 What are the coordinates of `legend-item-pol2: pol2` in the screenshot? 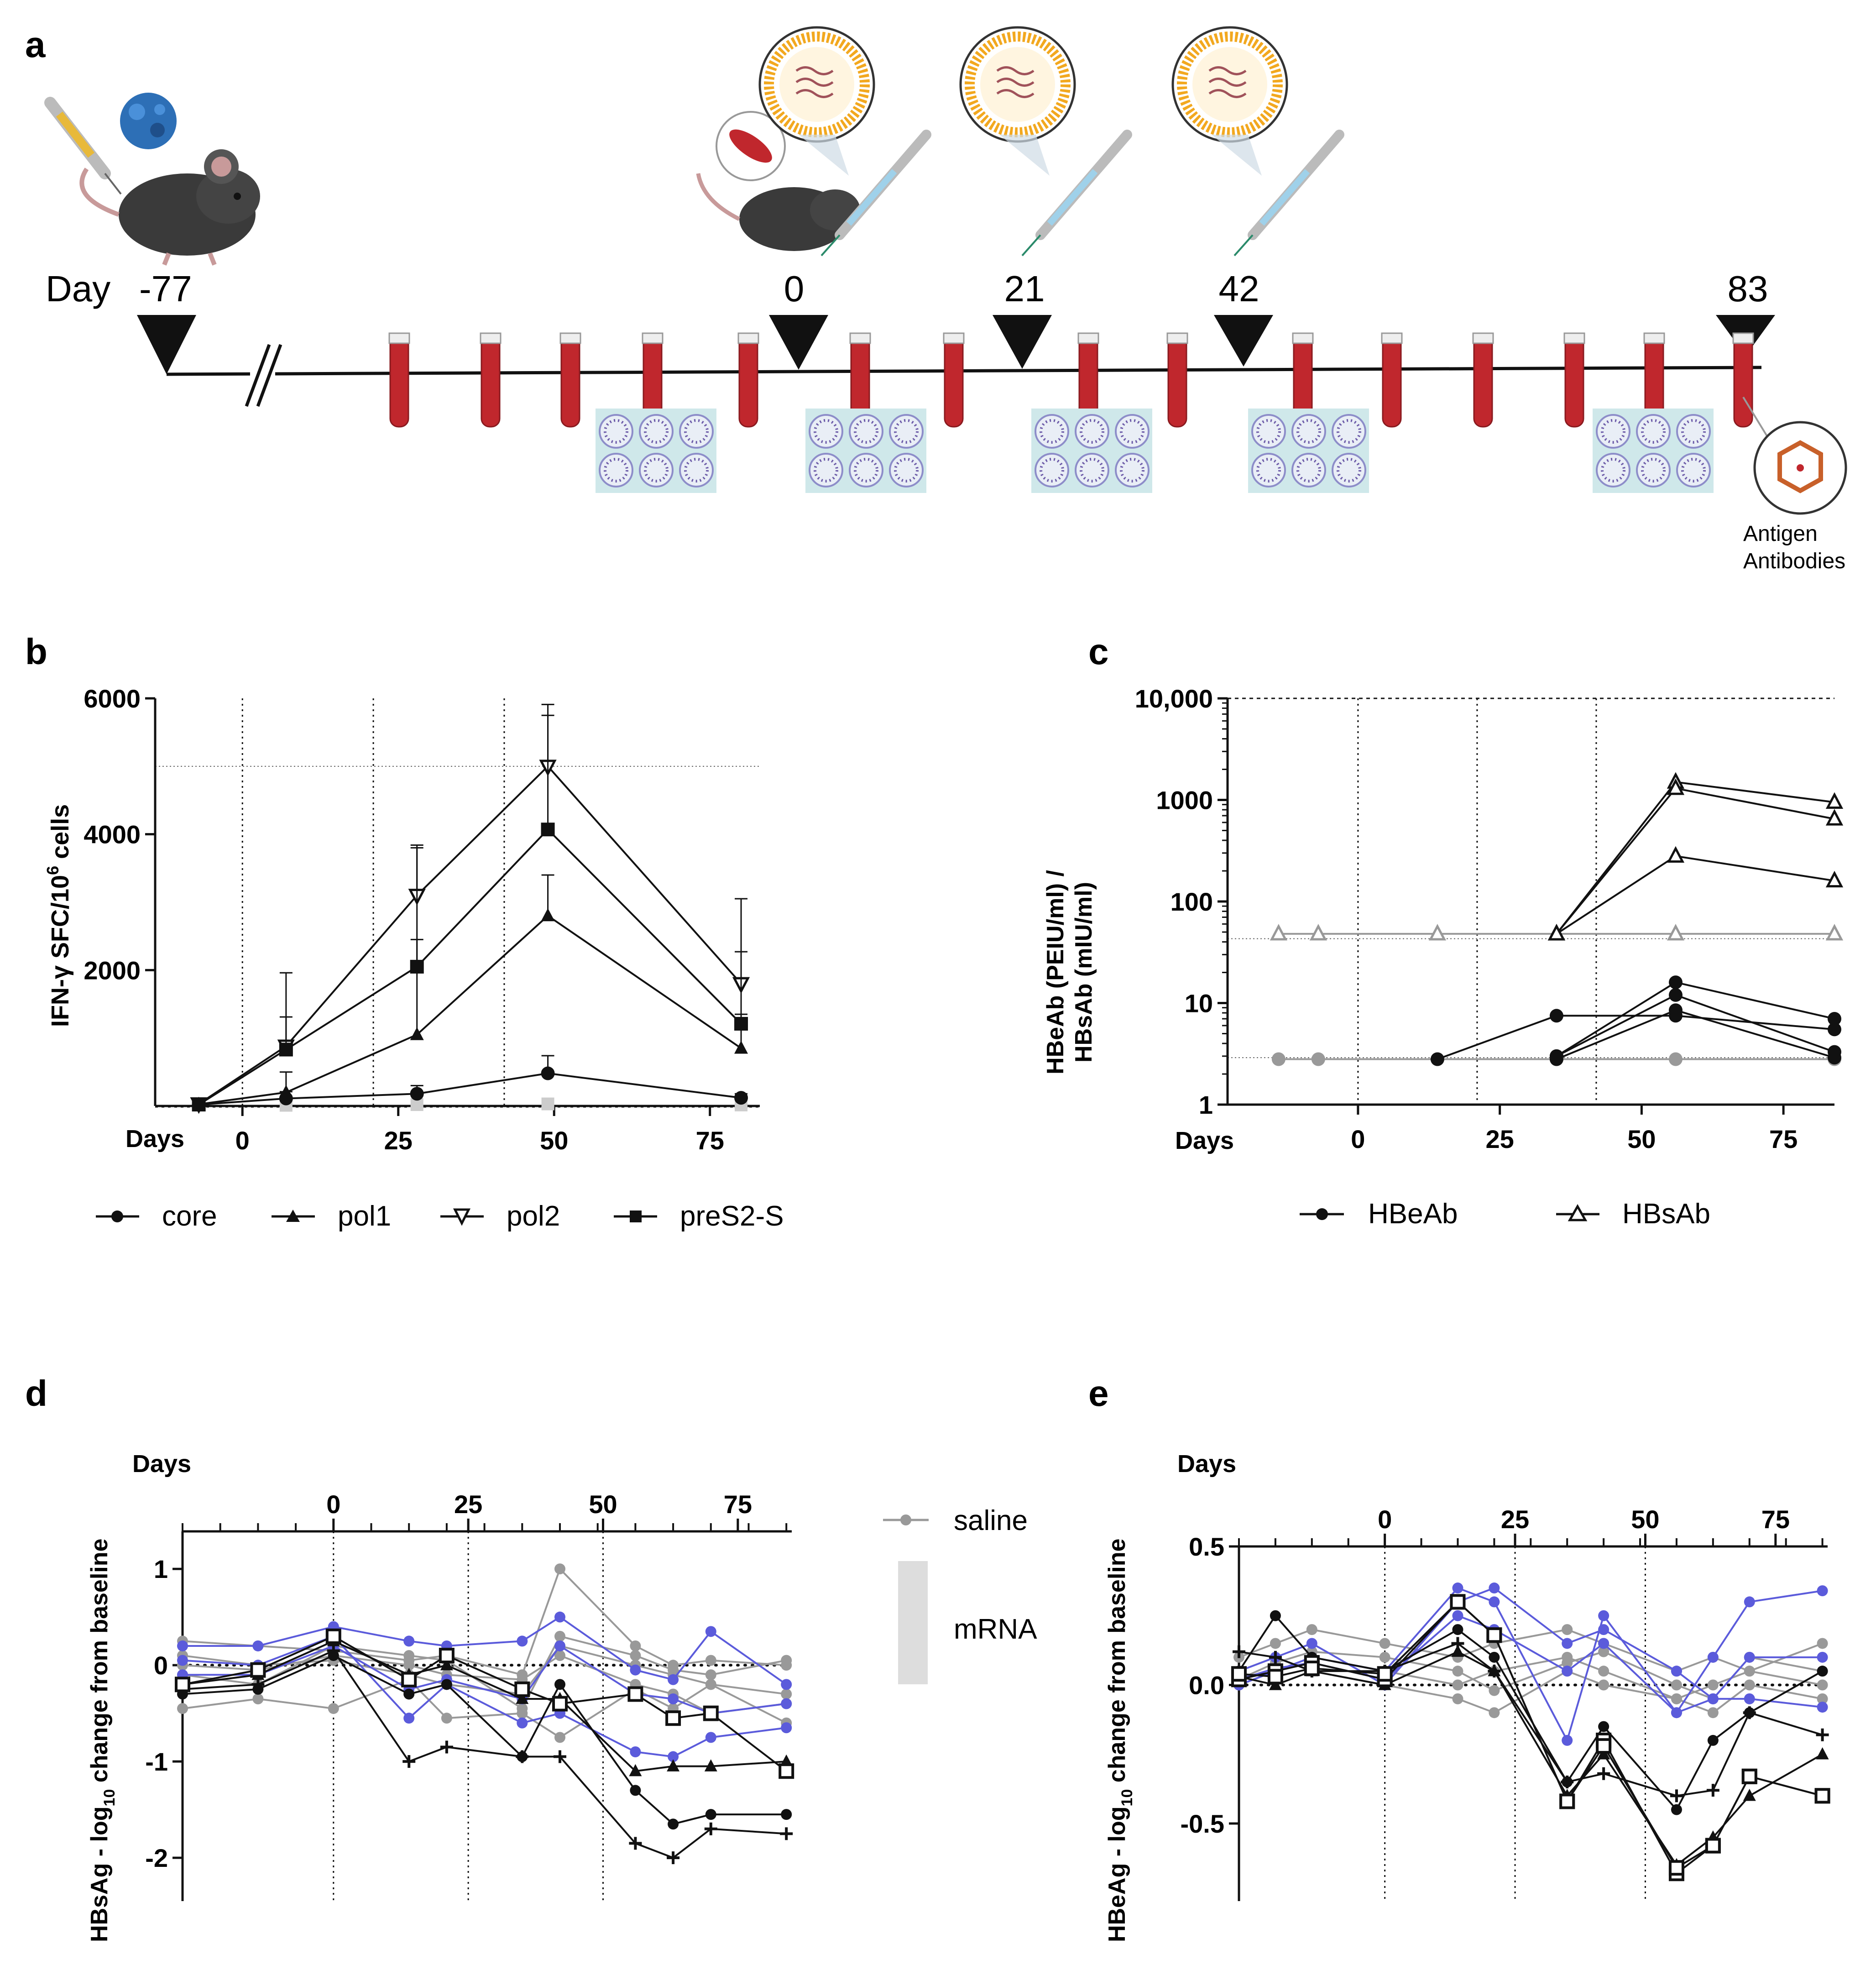 It's located at (500, 1216).